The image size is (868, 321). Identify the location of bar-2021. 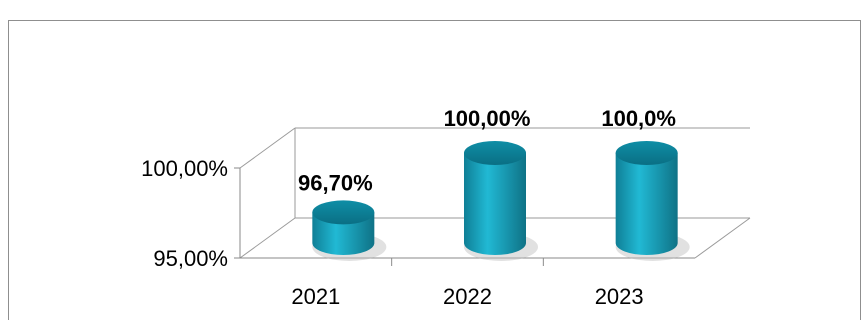
(349, 230).